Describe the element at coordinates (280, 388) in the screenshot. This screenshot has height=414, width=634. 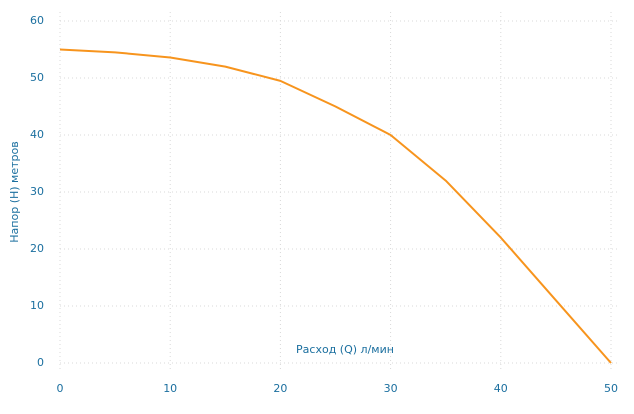
I see `x-tick-label: 20` at that location.